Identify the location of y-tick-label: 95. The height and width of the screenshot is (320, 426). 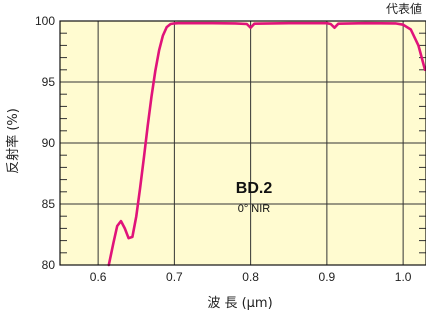
(49, 82).